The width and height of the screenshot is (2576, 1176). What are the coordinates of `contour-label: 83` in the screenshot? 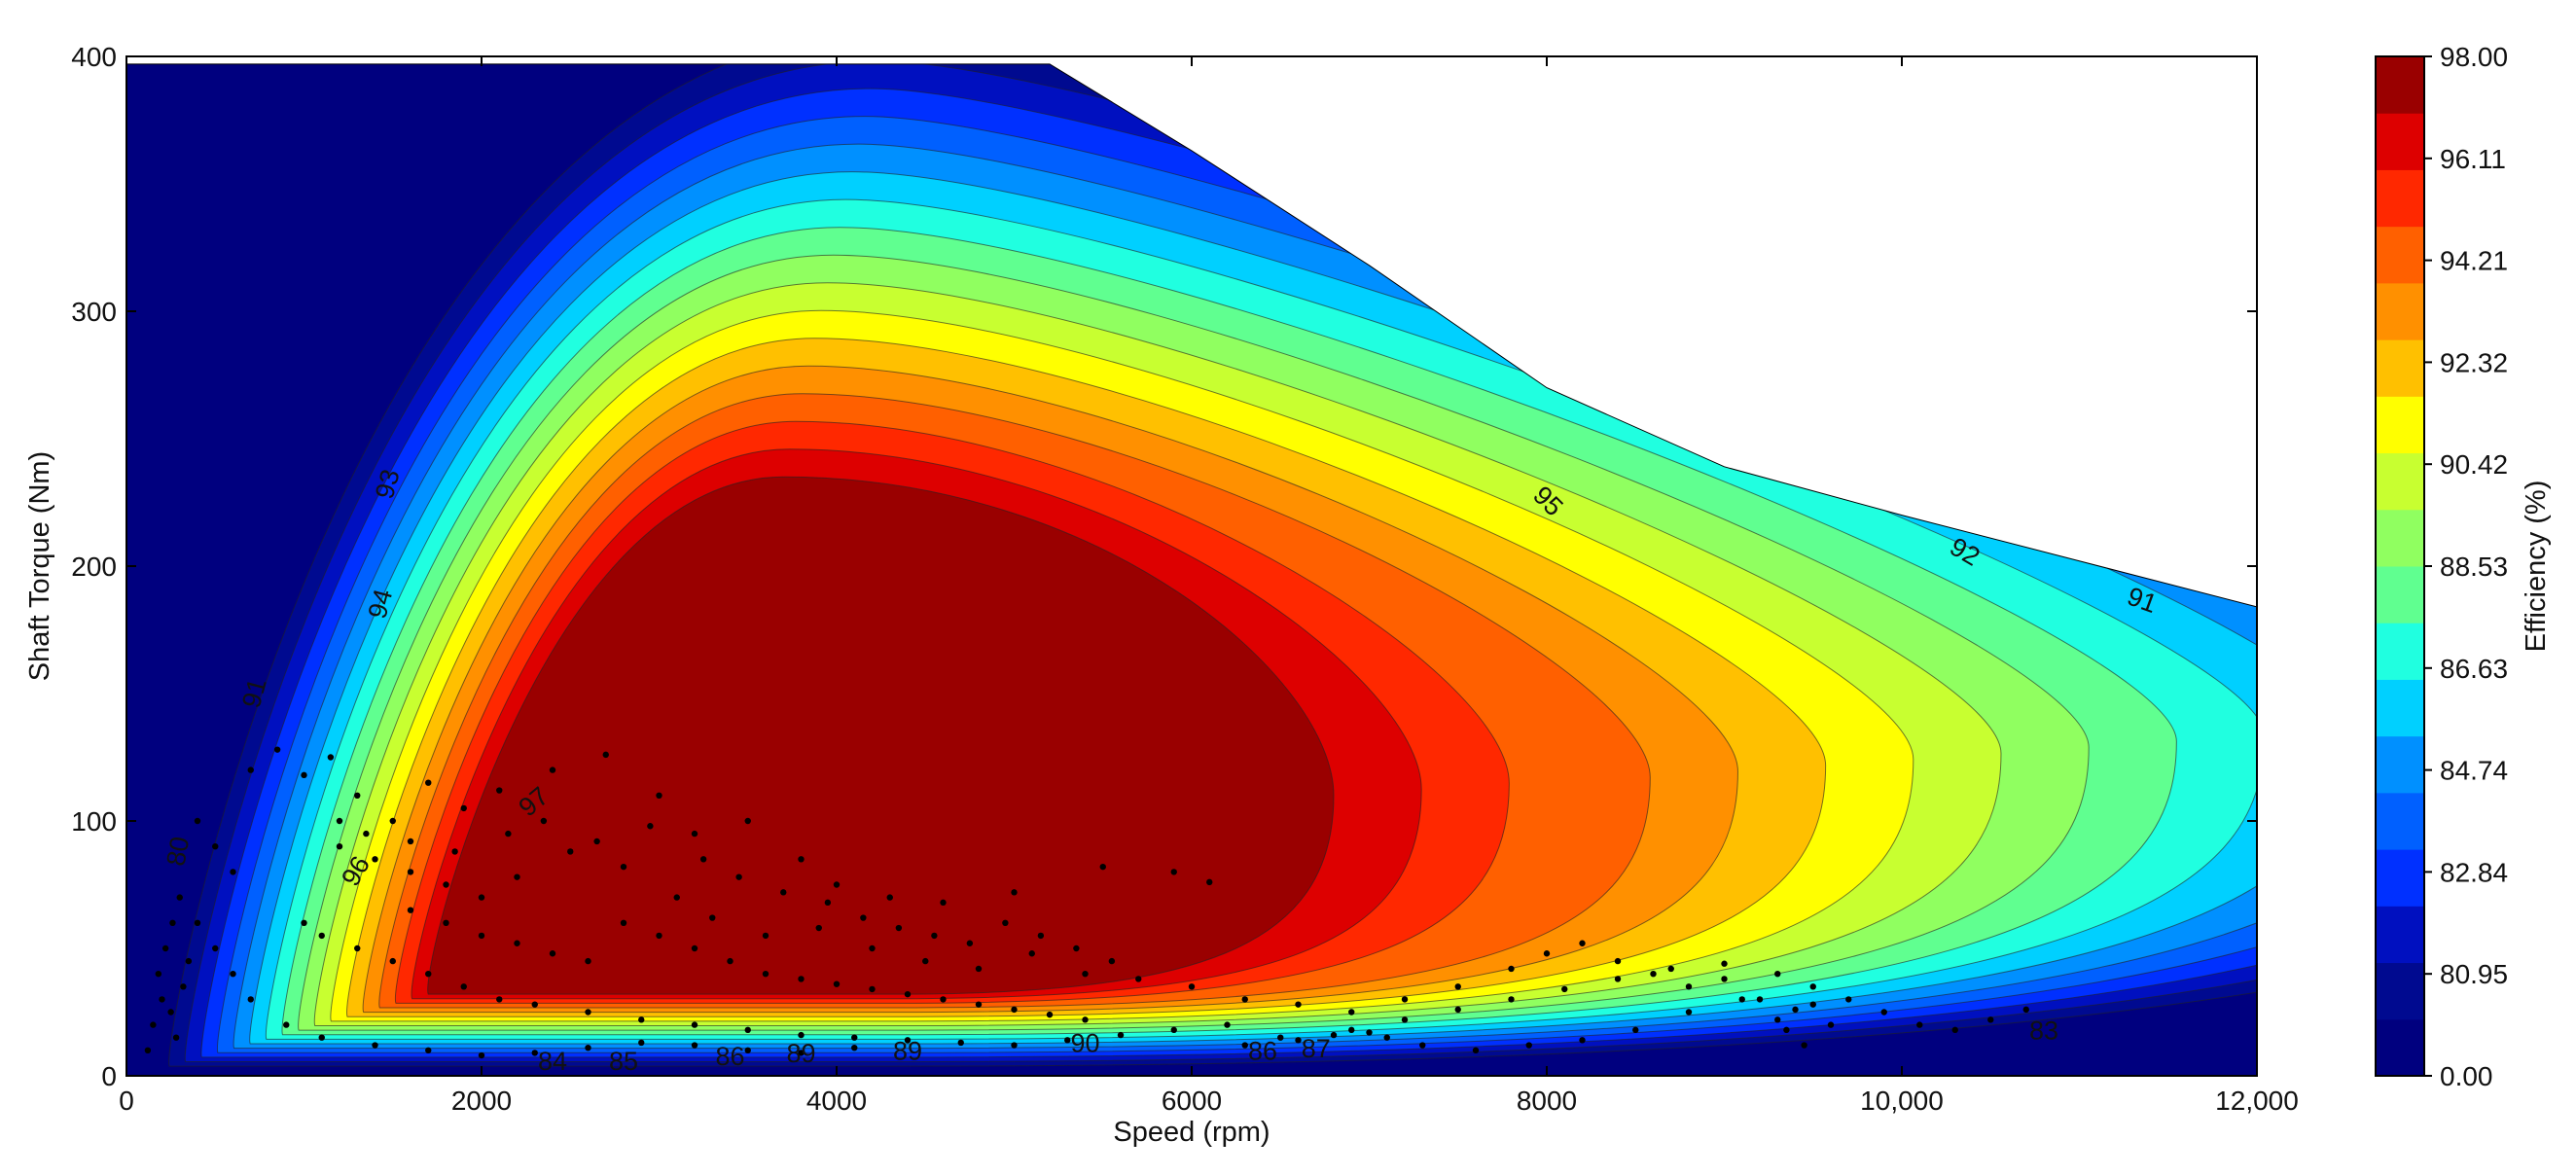 It's located at (2043, 1031).